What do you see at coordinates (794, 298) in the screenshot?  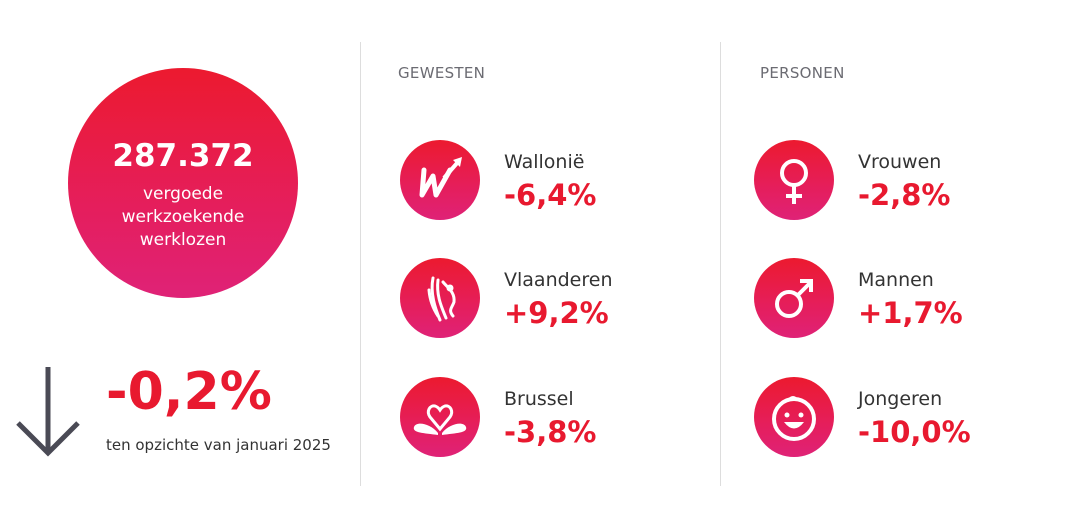 I see `male-symbol-icon` at bounding box center [794, 298].